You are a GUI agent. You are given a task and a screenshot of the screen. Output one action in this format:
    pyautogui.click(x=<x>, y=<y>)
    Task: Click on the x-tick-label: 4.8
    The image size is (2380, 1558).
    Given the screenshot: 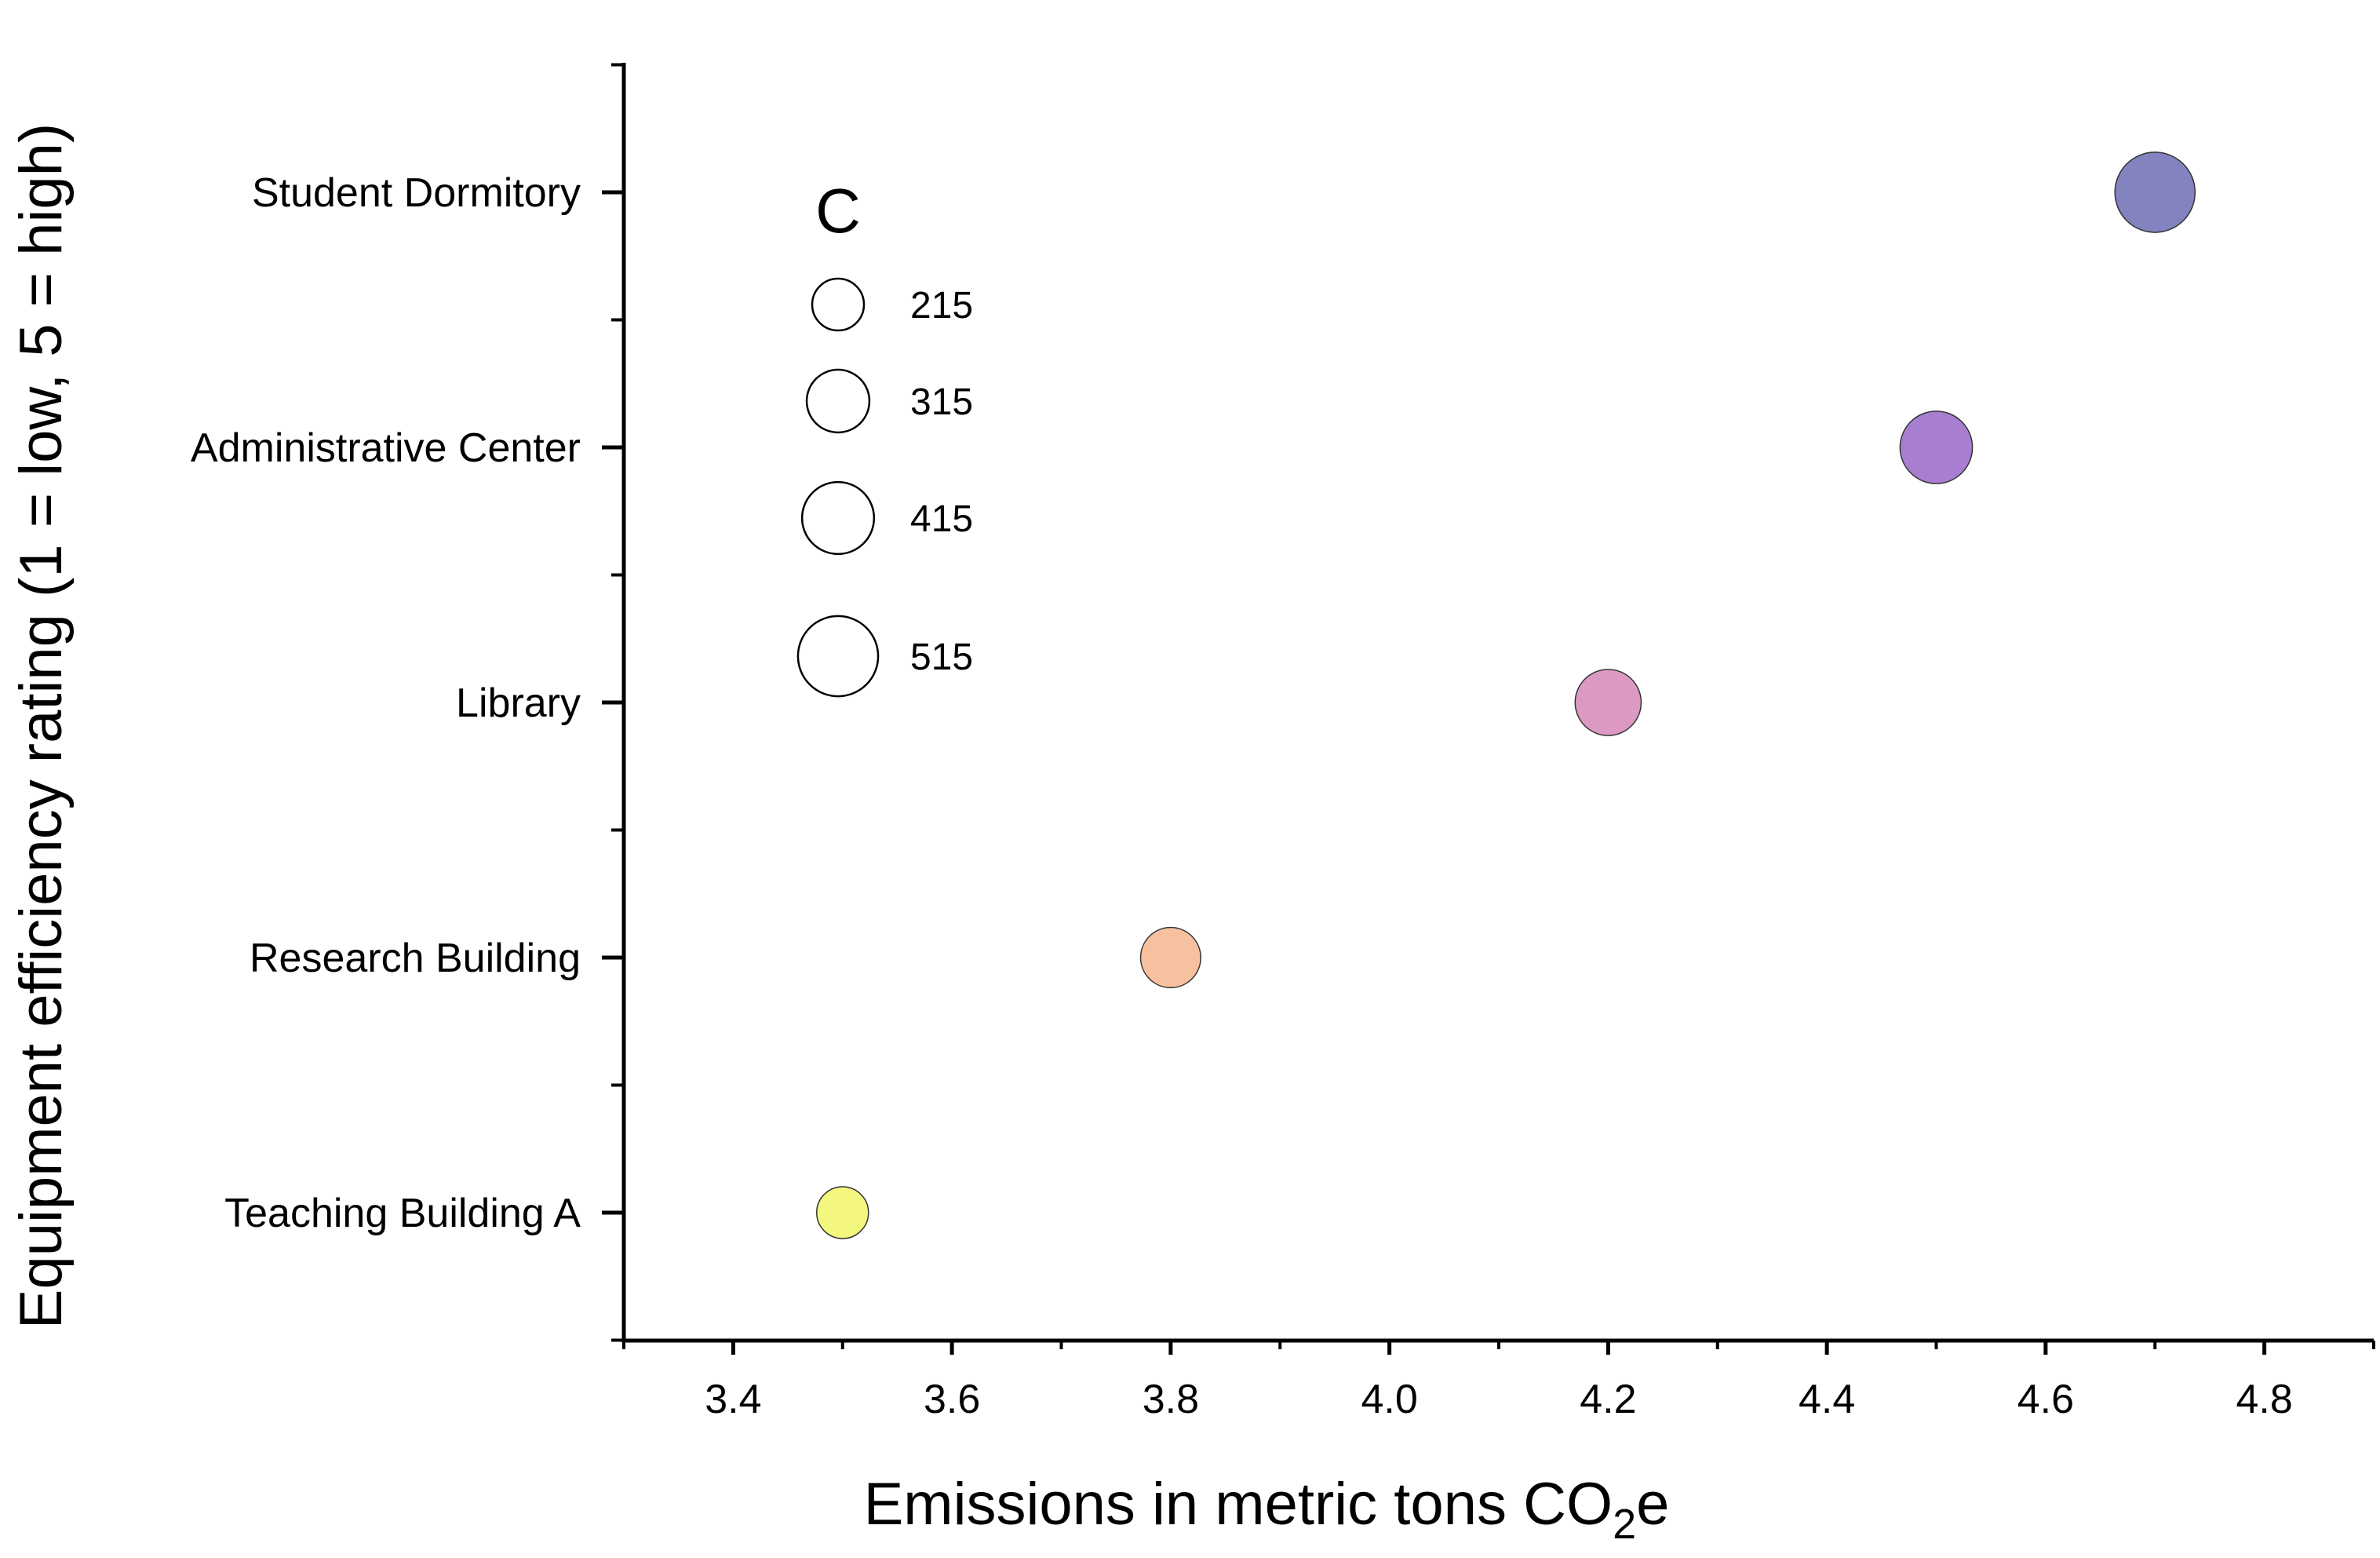 What is the action you would take?
    pyautogui.click(x=2264, y=1399)
    